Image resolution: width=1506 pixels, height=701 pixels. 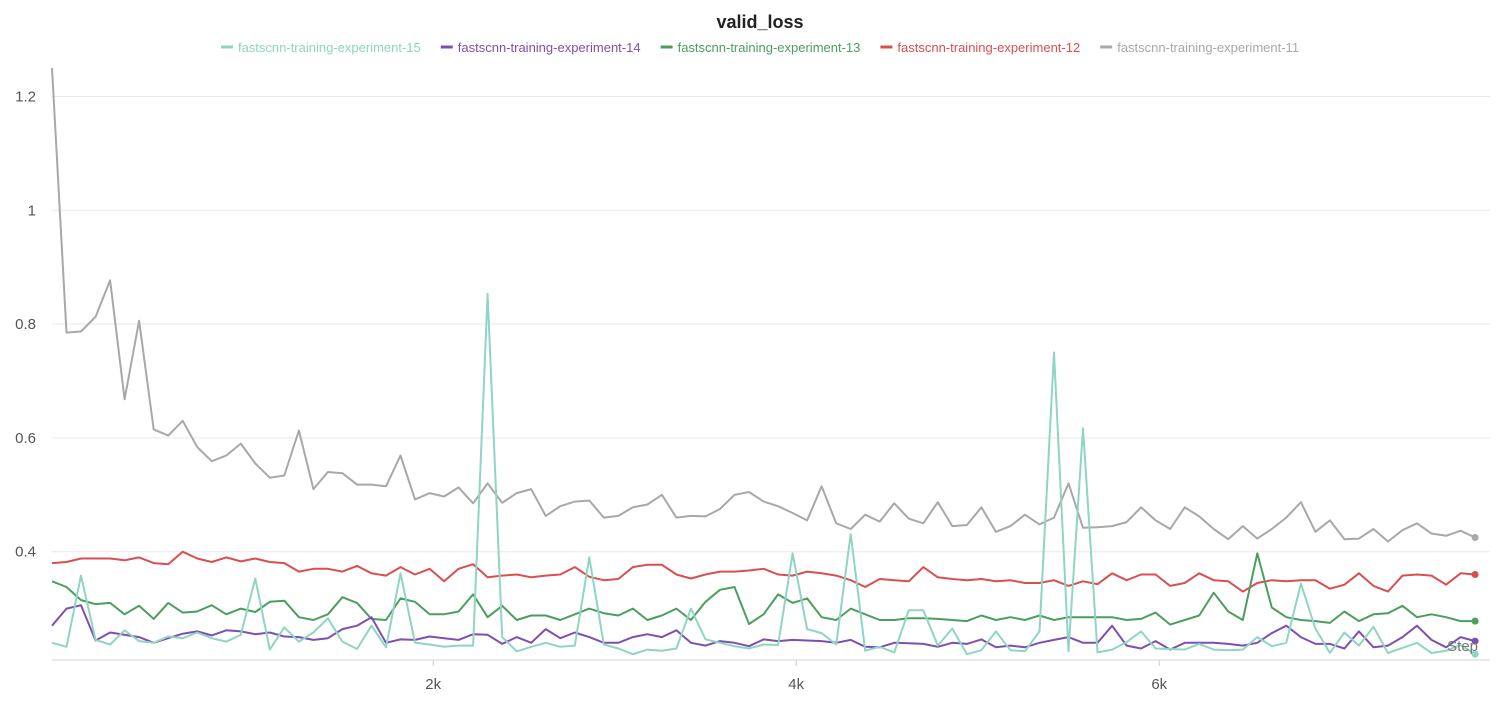 What do you see at coordinates (759, 22) in the screenshot?
I see `chart-title: valid_loss` at bounding box center [759, 22].